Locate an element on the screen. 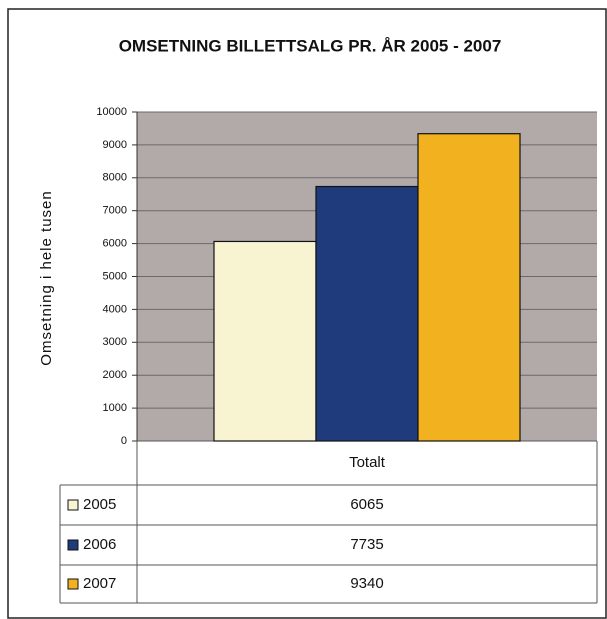 This screenshot has width=607, height=619. y-tick-label: 1000 is located at coordinates (115, 408).